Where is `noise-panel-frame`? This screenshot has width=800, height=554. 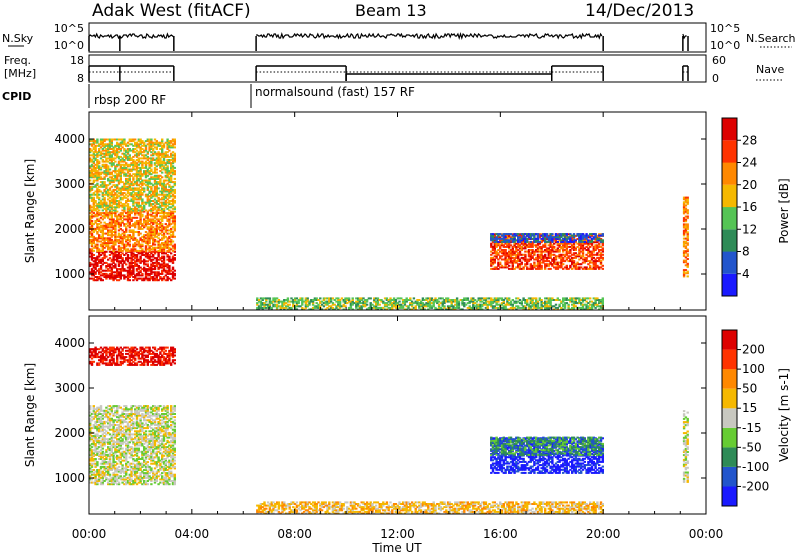
noise-panel-frame is located at coordinates (397, 37).